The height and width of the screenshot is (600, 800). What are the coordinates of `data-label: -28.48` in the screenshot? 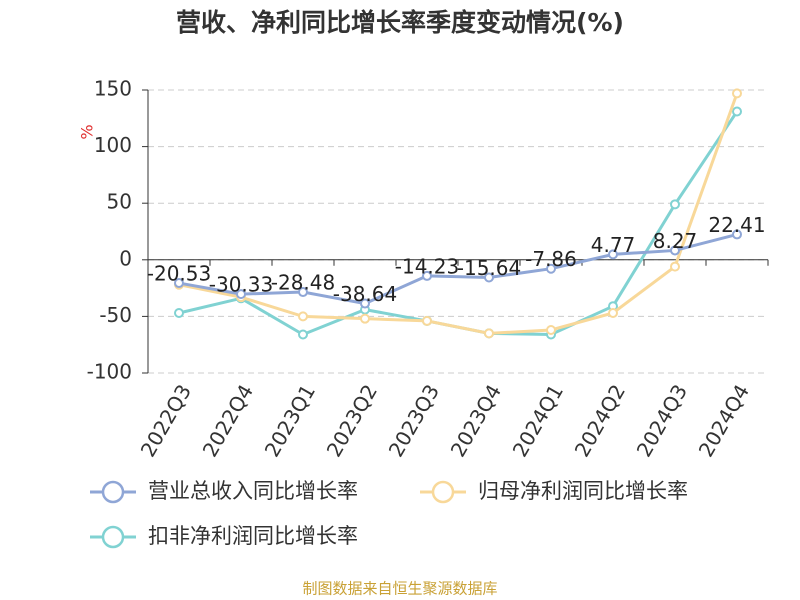 It's located at (303, 283).